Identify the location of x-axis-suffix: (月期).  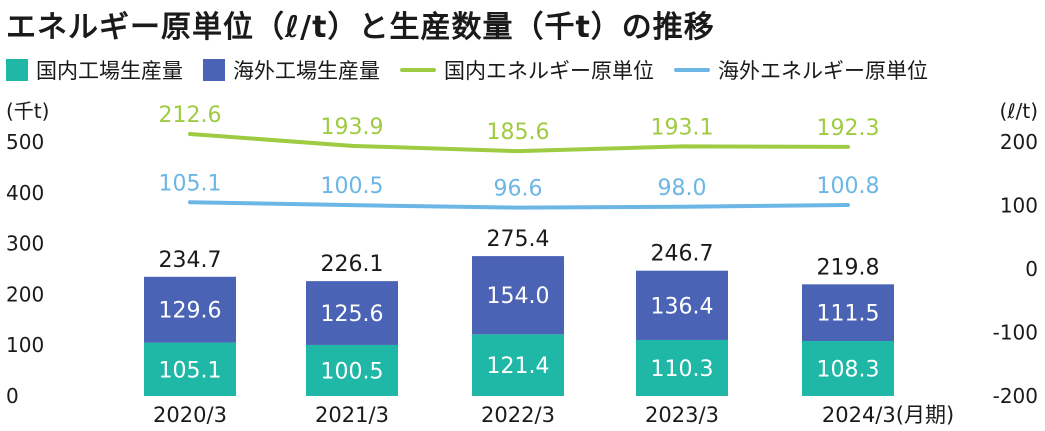
(925, 415).